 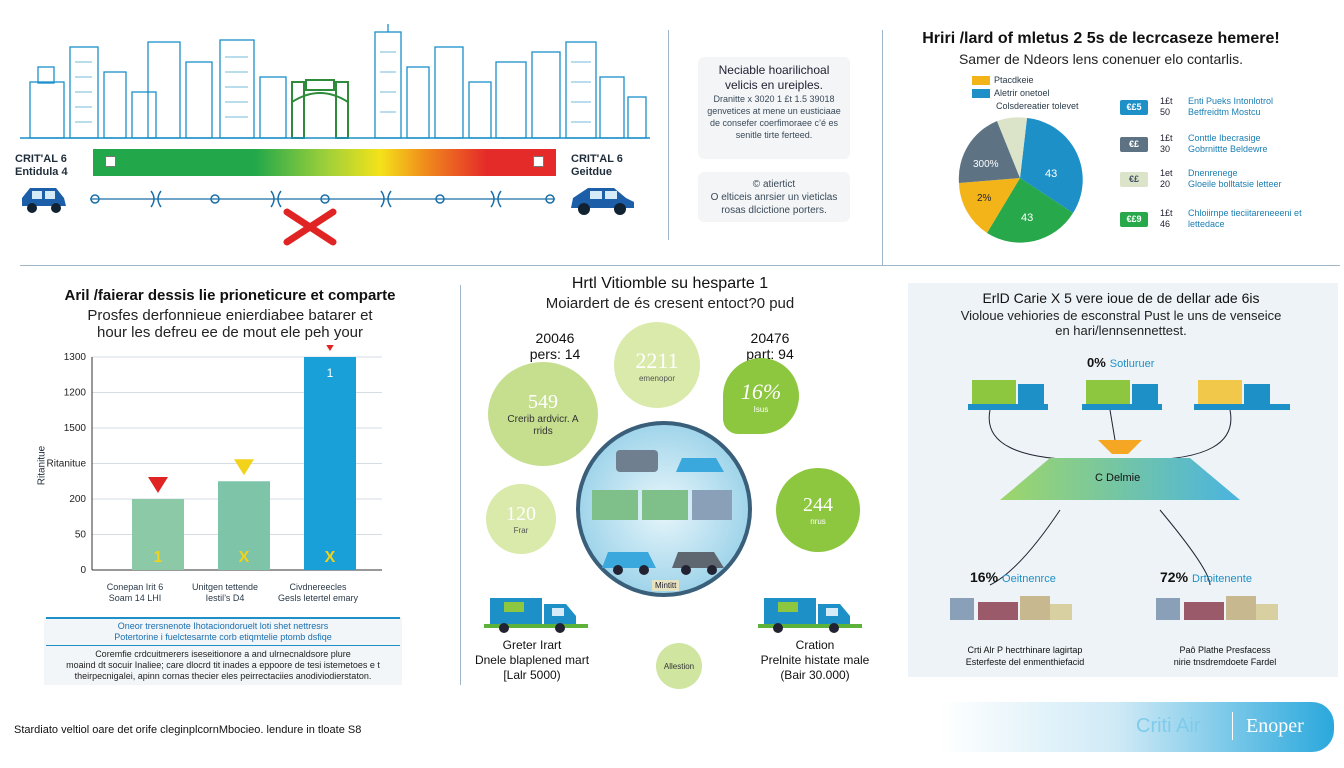 What do you see at coordinates (1120, 362) in the screenshot?
I see `flow-top-stat: 0% Sotluruer` at bounding box center [1120, 362].